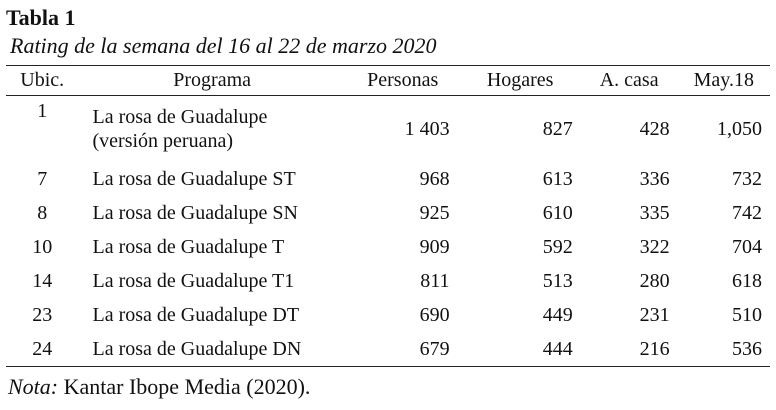  I want to click on cell-hogares: 449, so click(557, 314).